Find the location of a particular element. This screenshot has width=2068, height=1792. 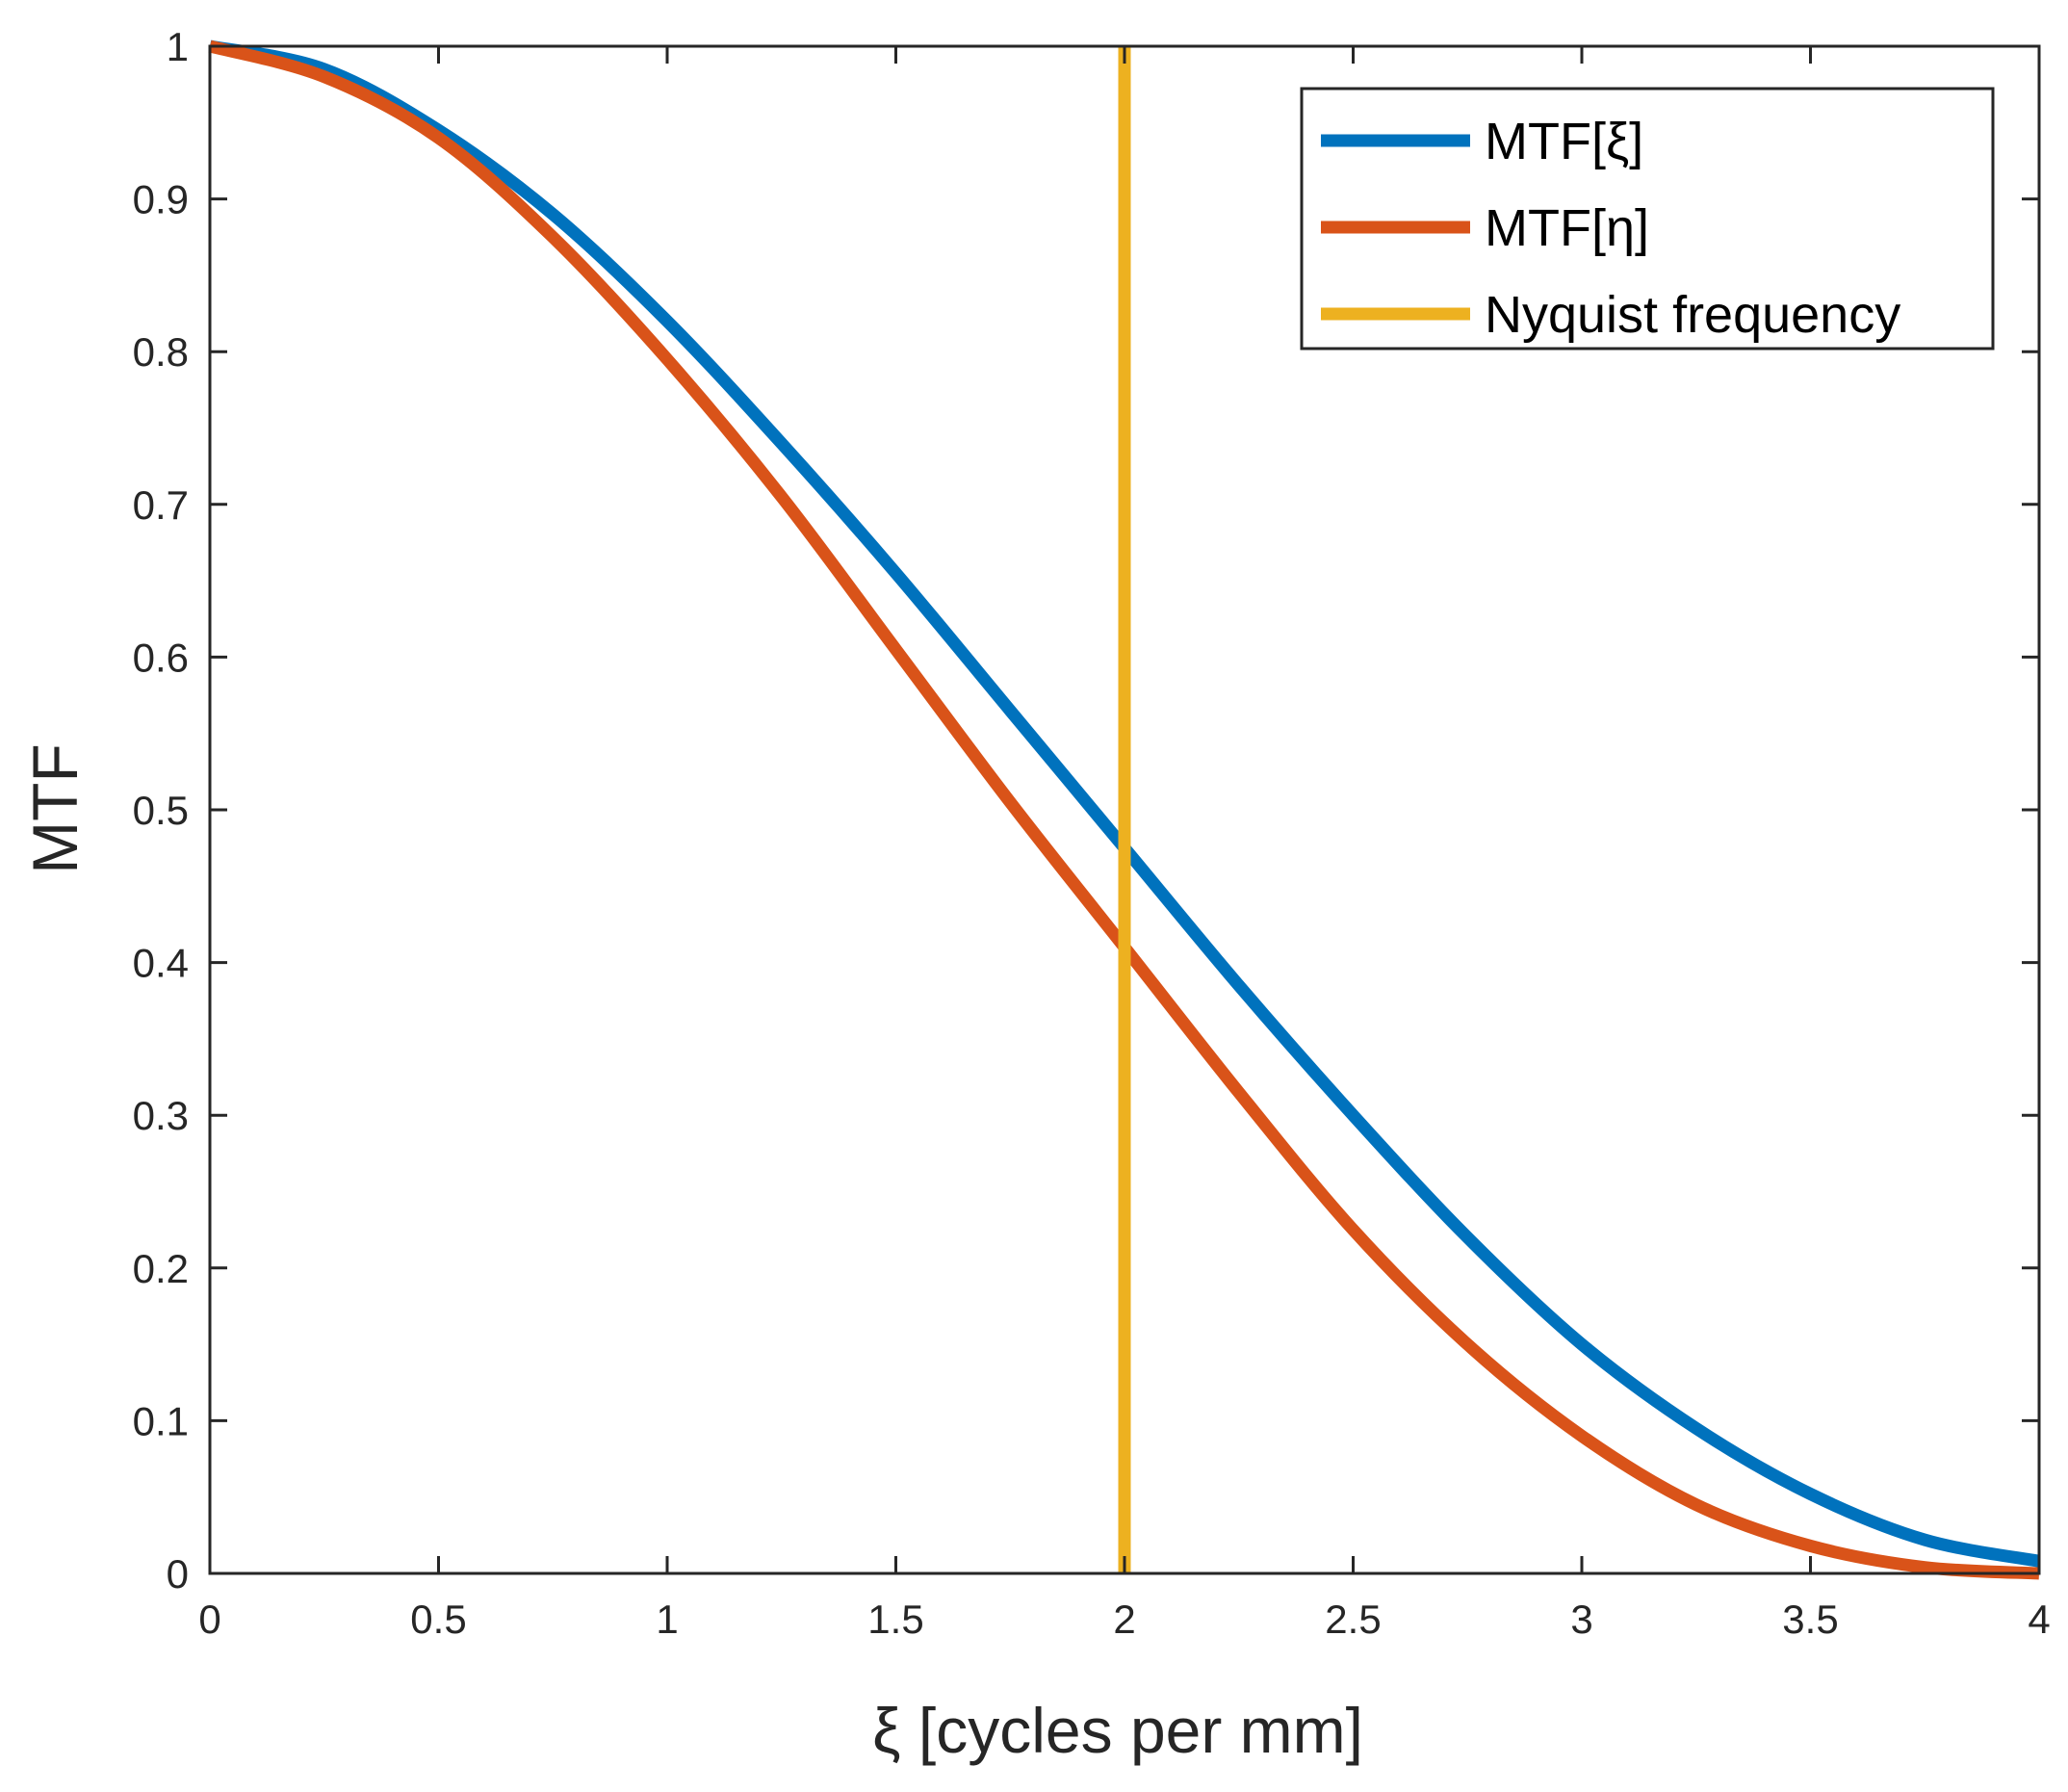

legend: MTF[ξ] MTF[η] Nyquist frequency is located at coordinates (1647, 219).